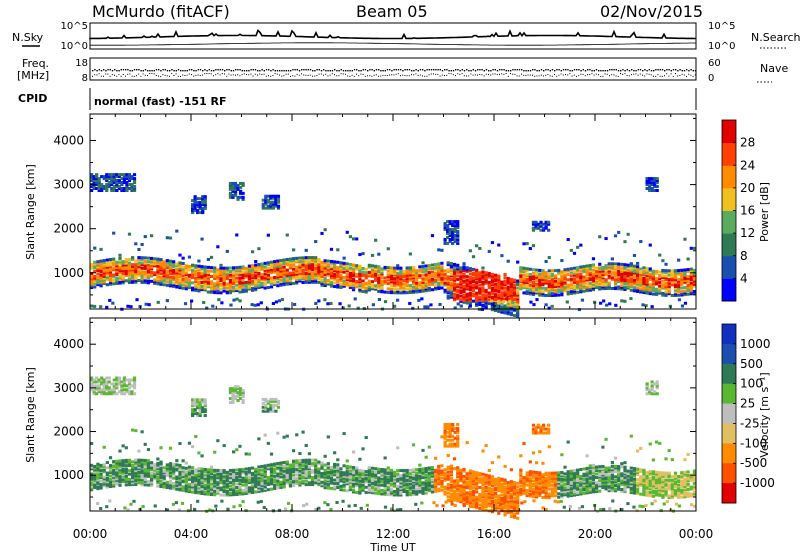 Image resolution: width=800 pixels, height=558 pixels. I want to click on nsky-line, so click(393, 35).